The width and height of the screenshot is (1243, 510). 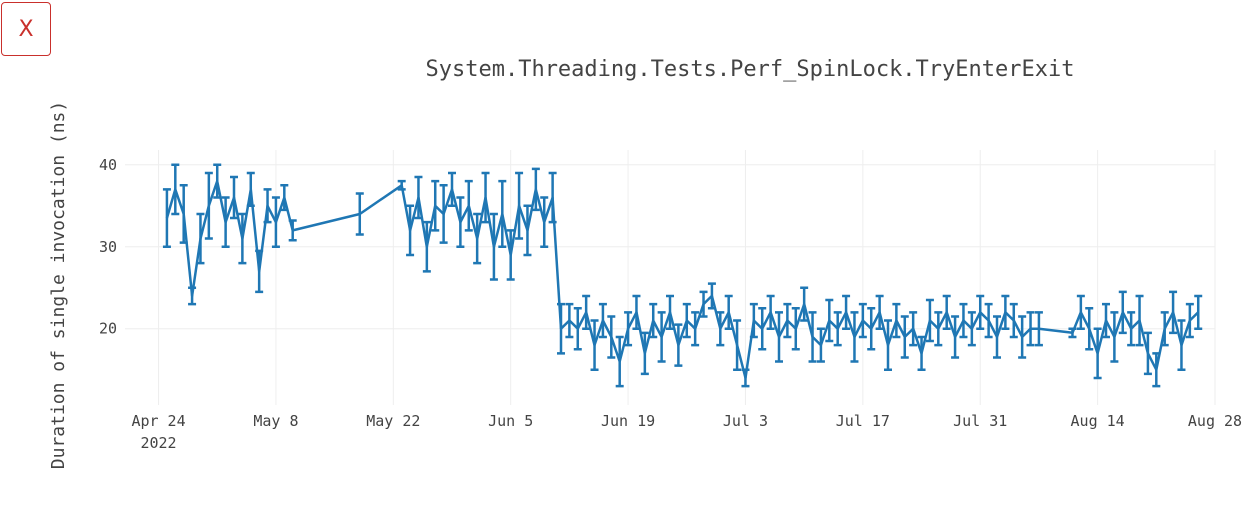 I want to click on x-tick-label: Jul 17, so click(x=863, y=421).